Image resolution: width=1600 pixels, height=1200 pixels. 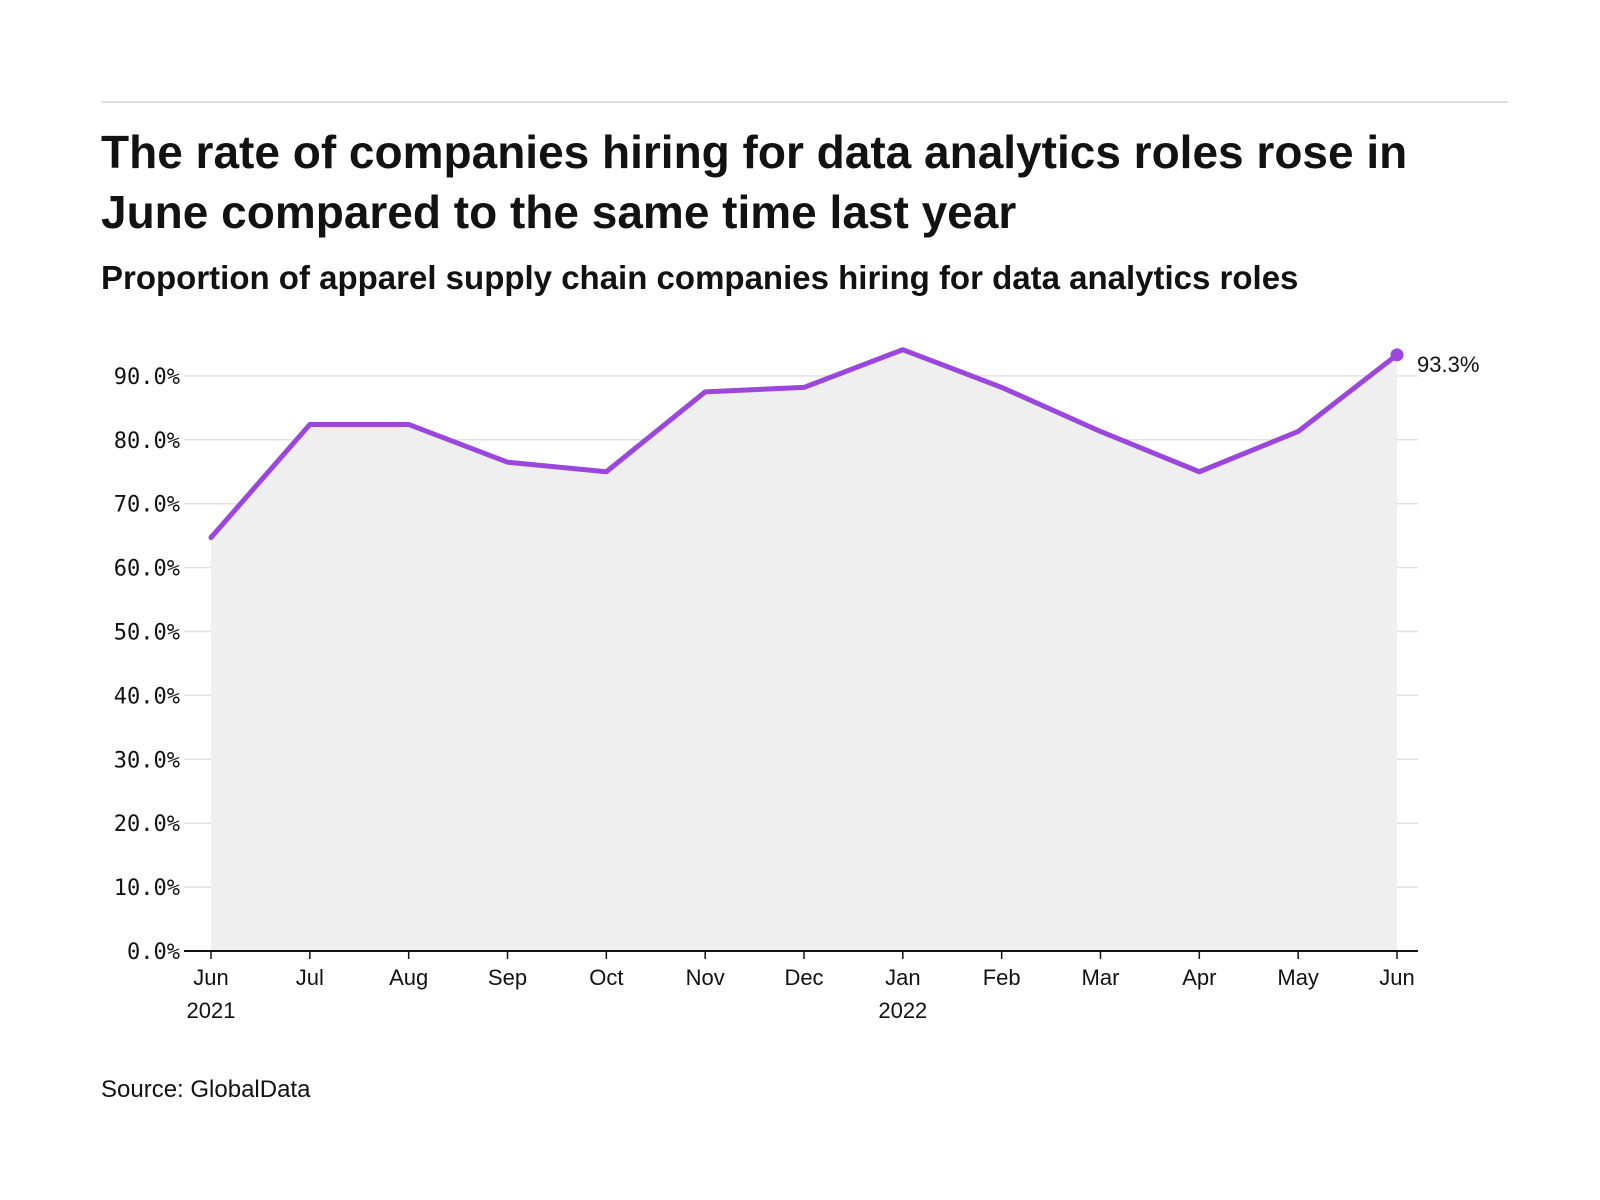 I want to click on y-tick-label: 60.0%, so click(x=147, y=569).